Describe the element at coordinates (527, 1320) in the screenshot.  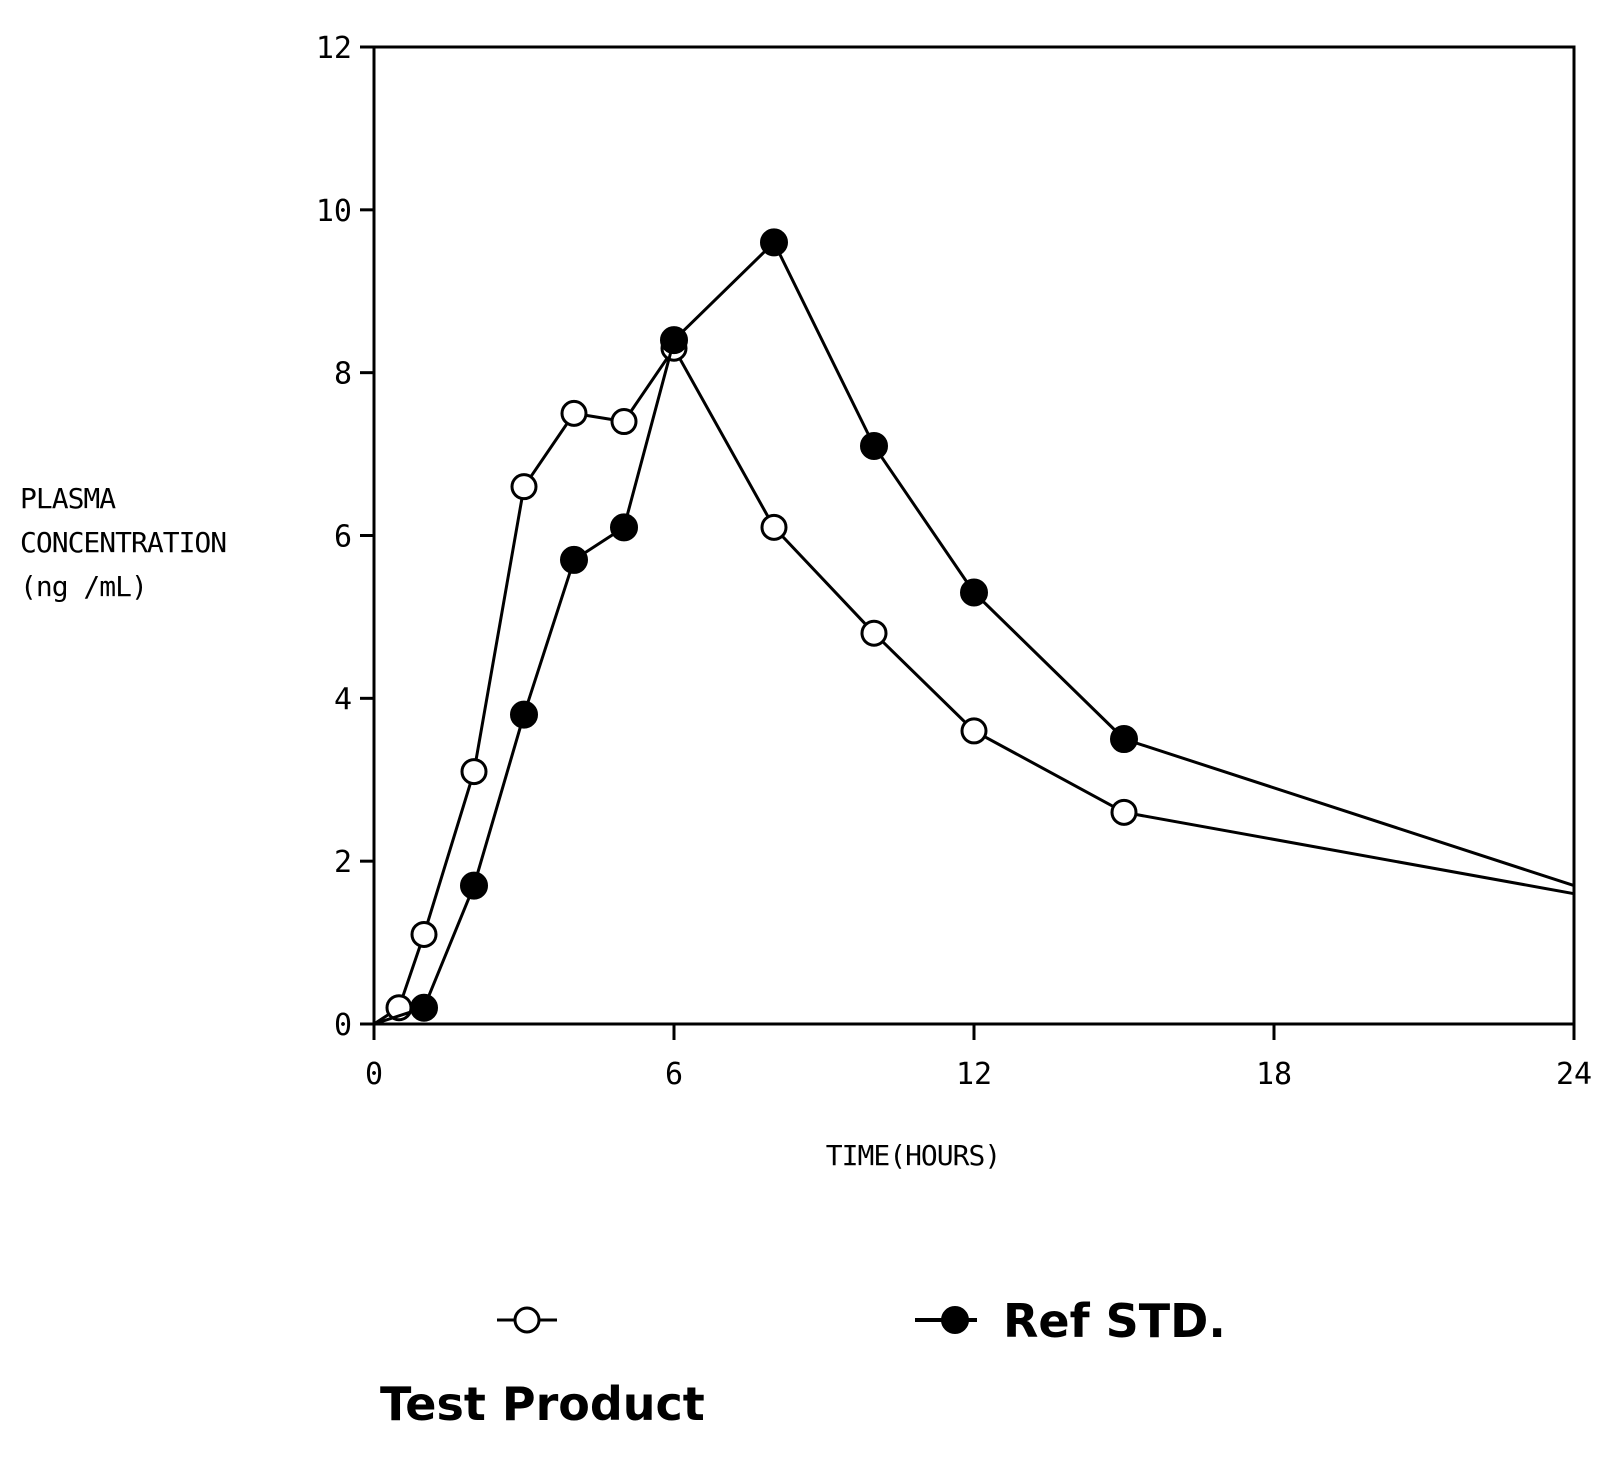
I see `legend-test-product-marker` at that location.